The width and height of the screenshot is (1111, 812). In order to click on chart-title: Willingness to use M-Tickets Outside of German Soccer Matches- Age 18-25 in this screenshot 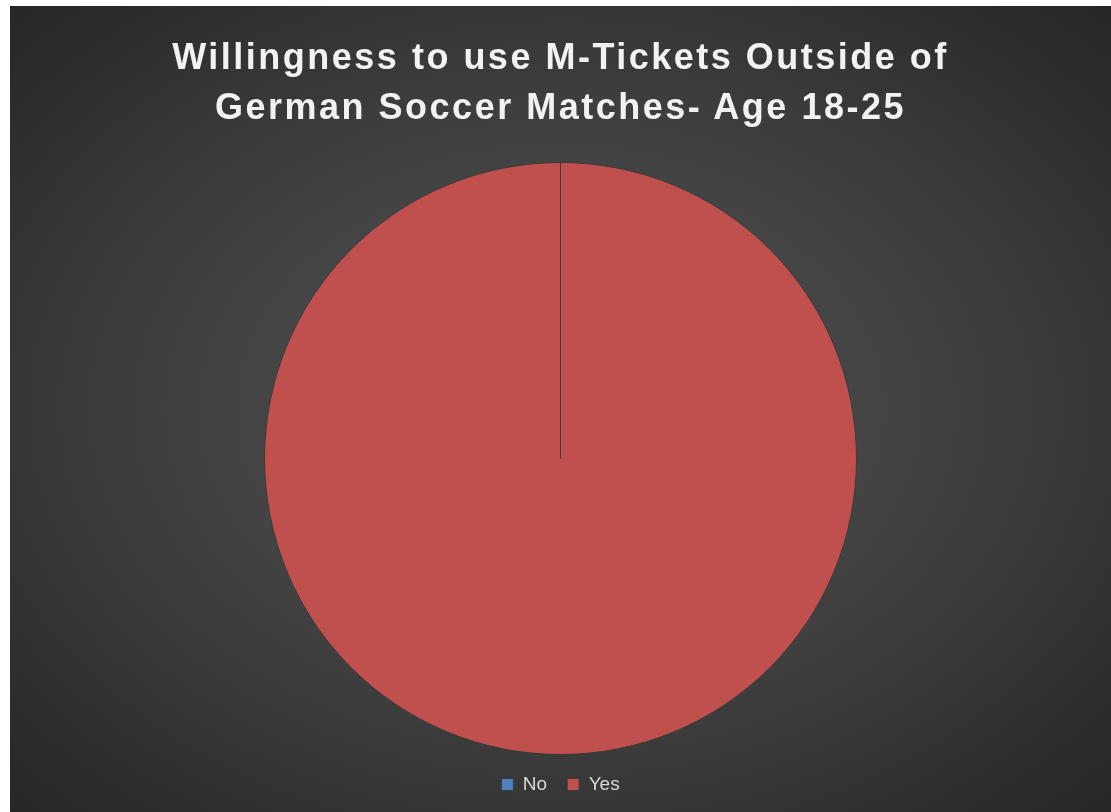, I will do `click(560, 82)`.